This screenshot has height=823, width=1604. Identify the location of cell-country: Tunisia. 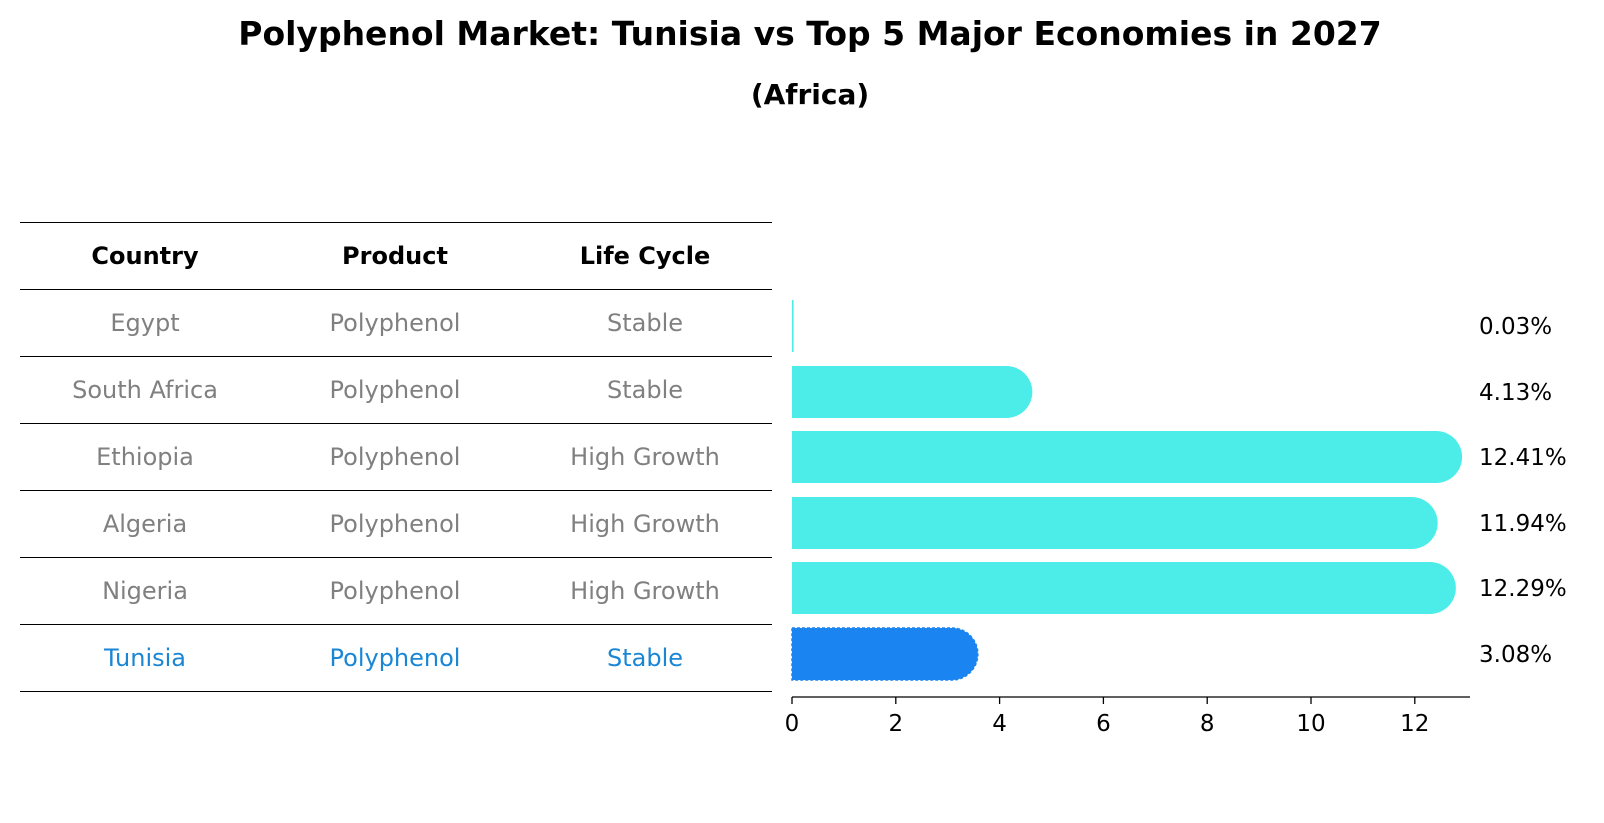
(145, 658).